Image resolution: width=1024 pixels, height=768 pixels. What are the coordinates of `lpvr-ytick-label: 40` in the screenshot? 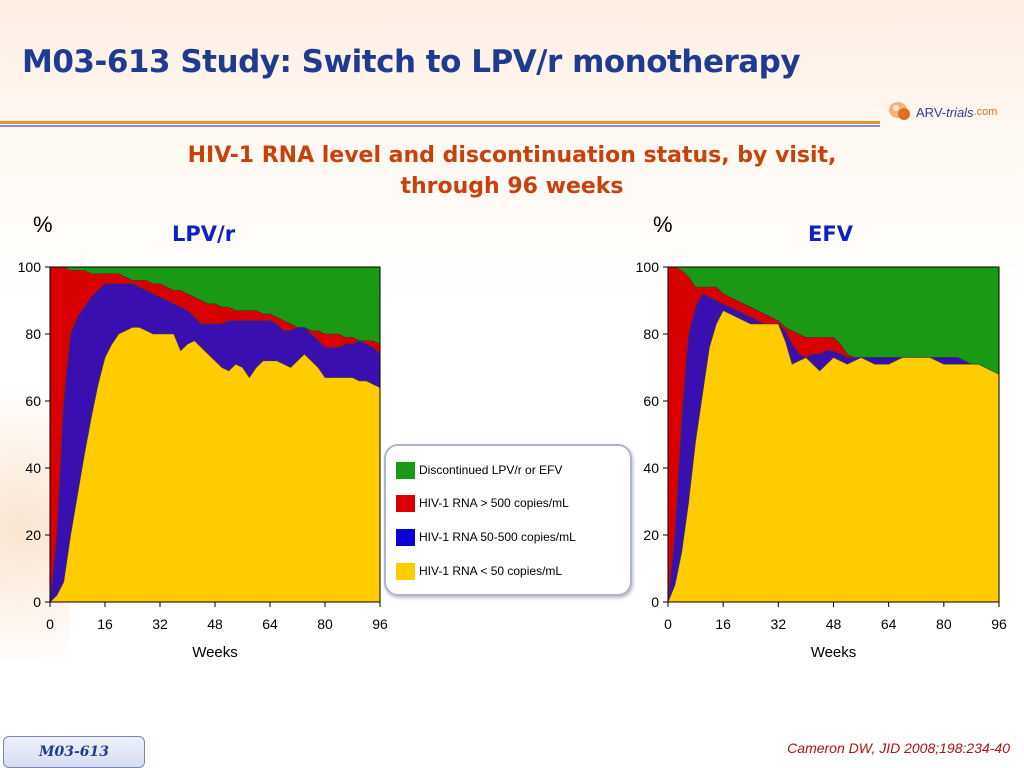 It's located at (33, 468).